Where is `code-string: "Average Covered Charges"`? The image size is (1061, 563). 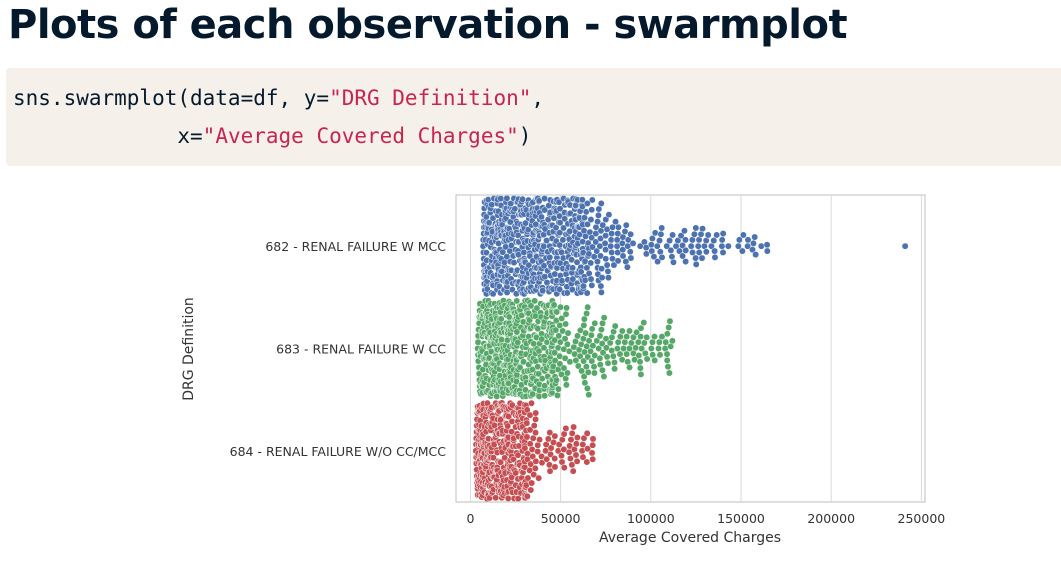
code-string: "Average Covered Charges" is located at coordinates (360, 136).